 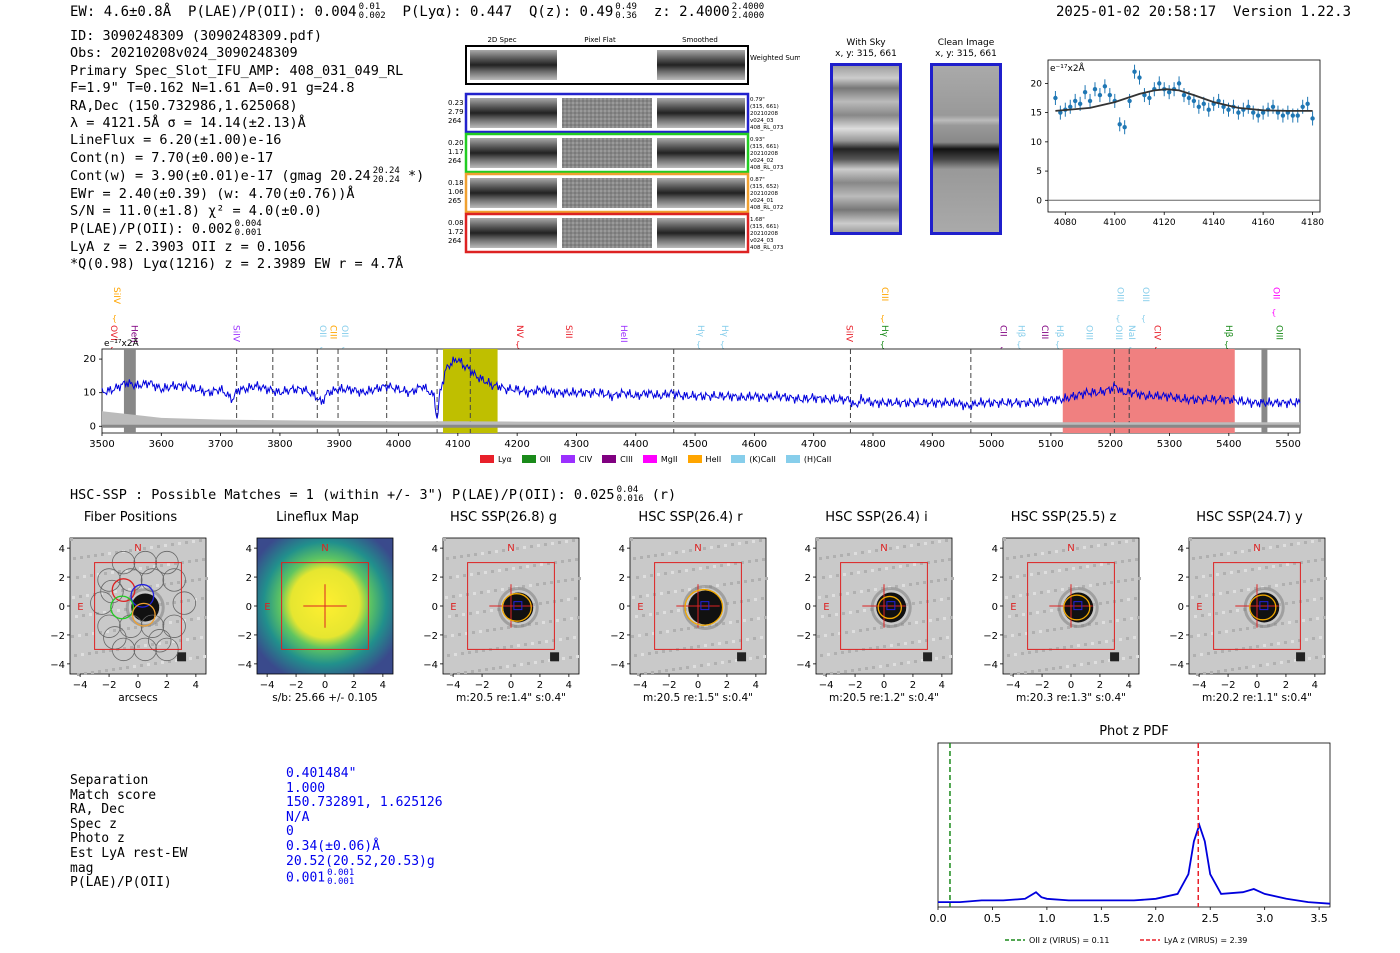 I want to click on info-plae-lo: 0.001, so click(x=248, y=233).